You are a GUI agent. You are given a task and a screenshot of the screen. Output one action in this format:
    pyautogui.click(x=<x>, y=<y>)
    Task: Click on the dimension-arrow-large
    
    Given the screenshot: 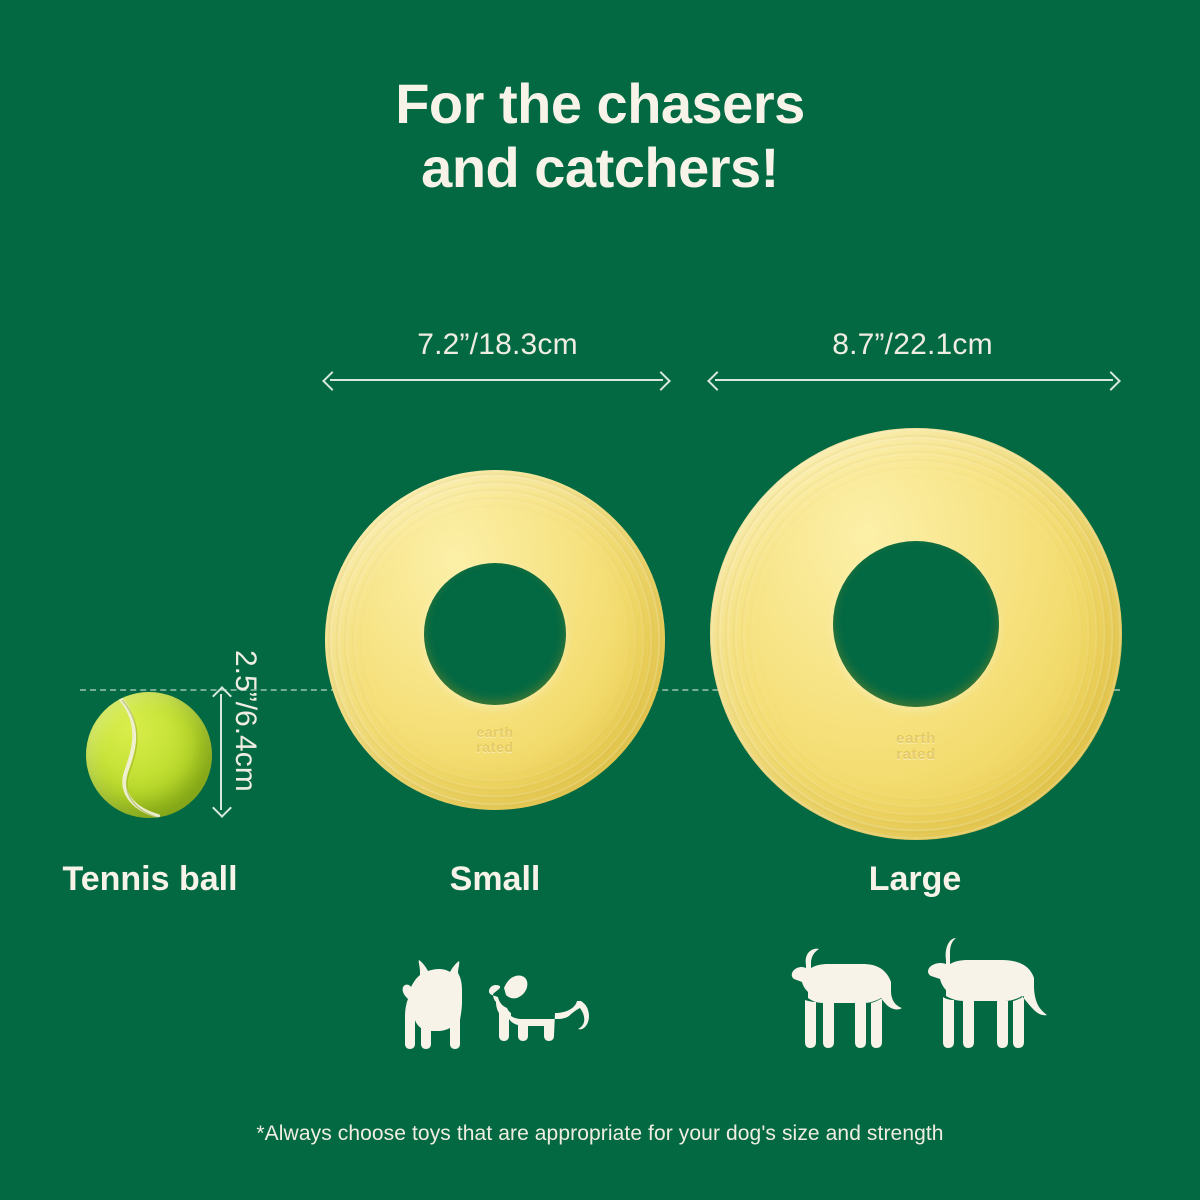 What is the action you would take?
    pyautogui.click(x=914, y=381)
    